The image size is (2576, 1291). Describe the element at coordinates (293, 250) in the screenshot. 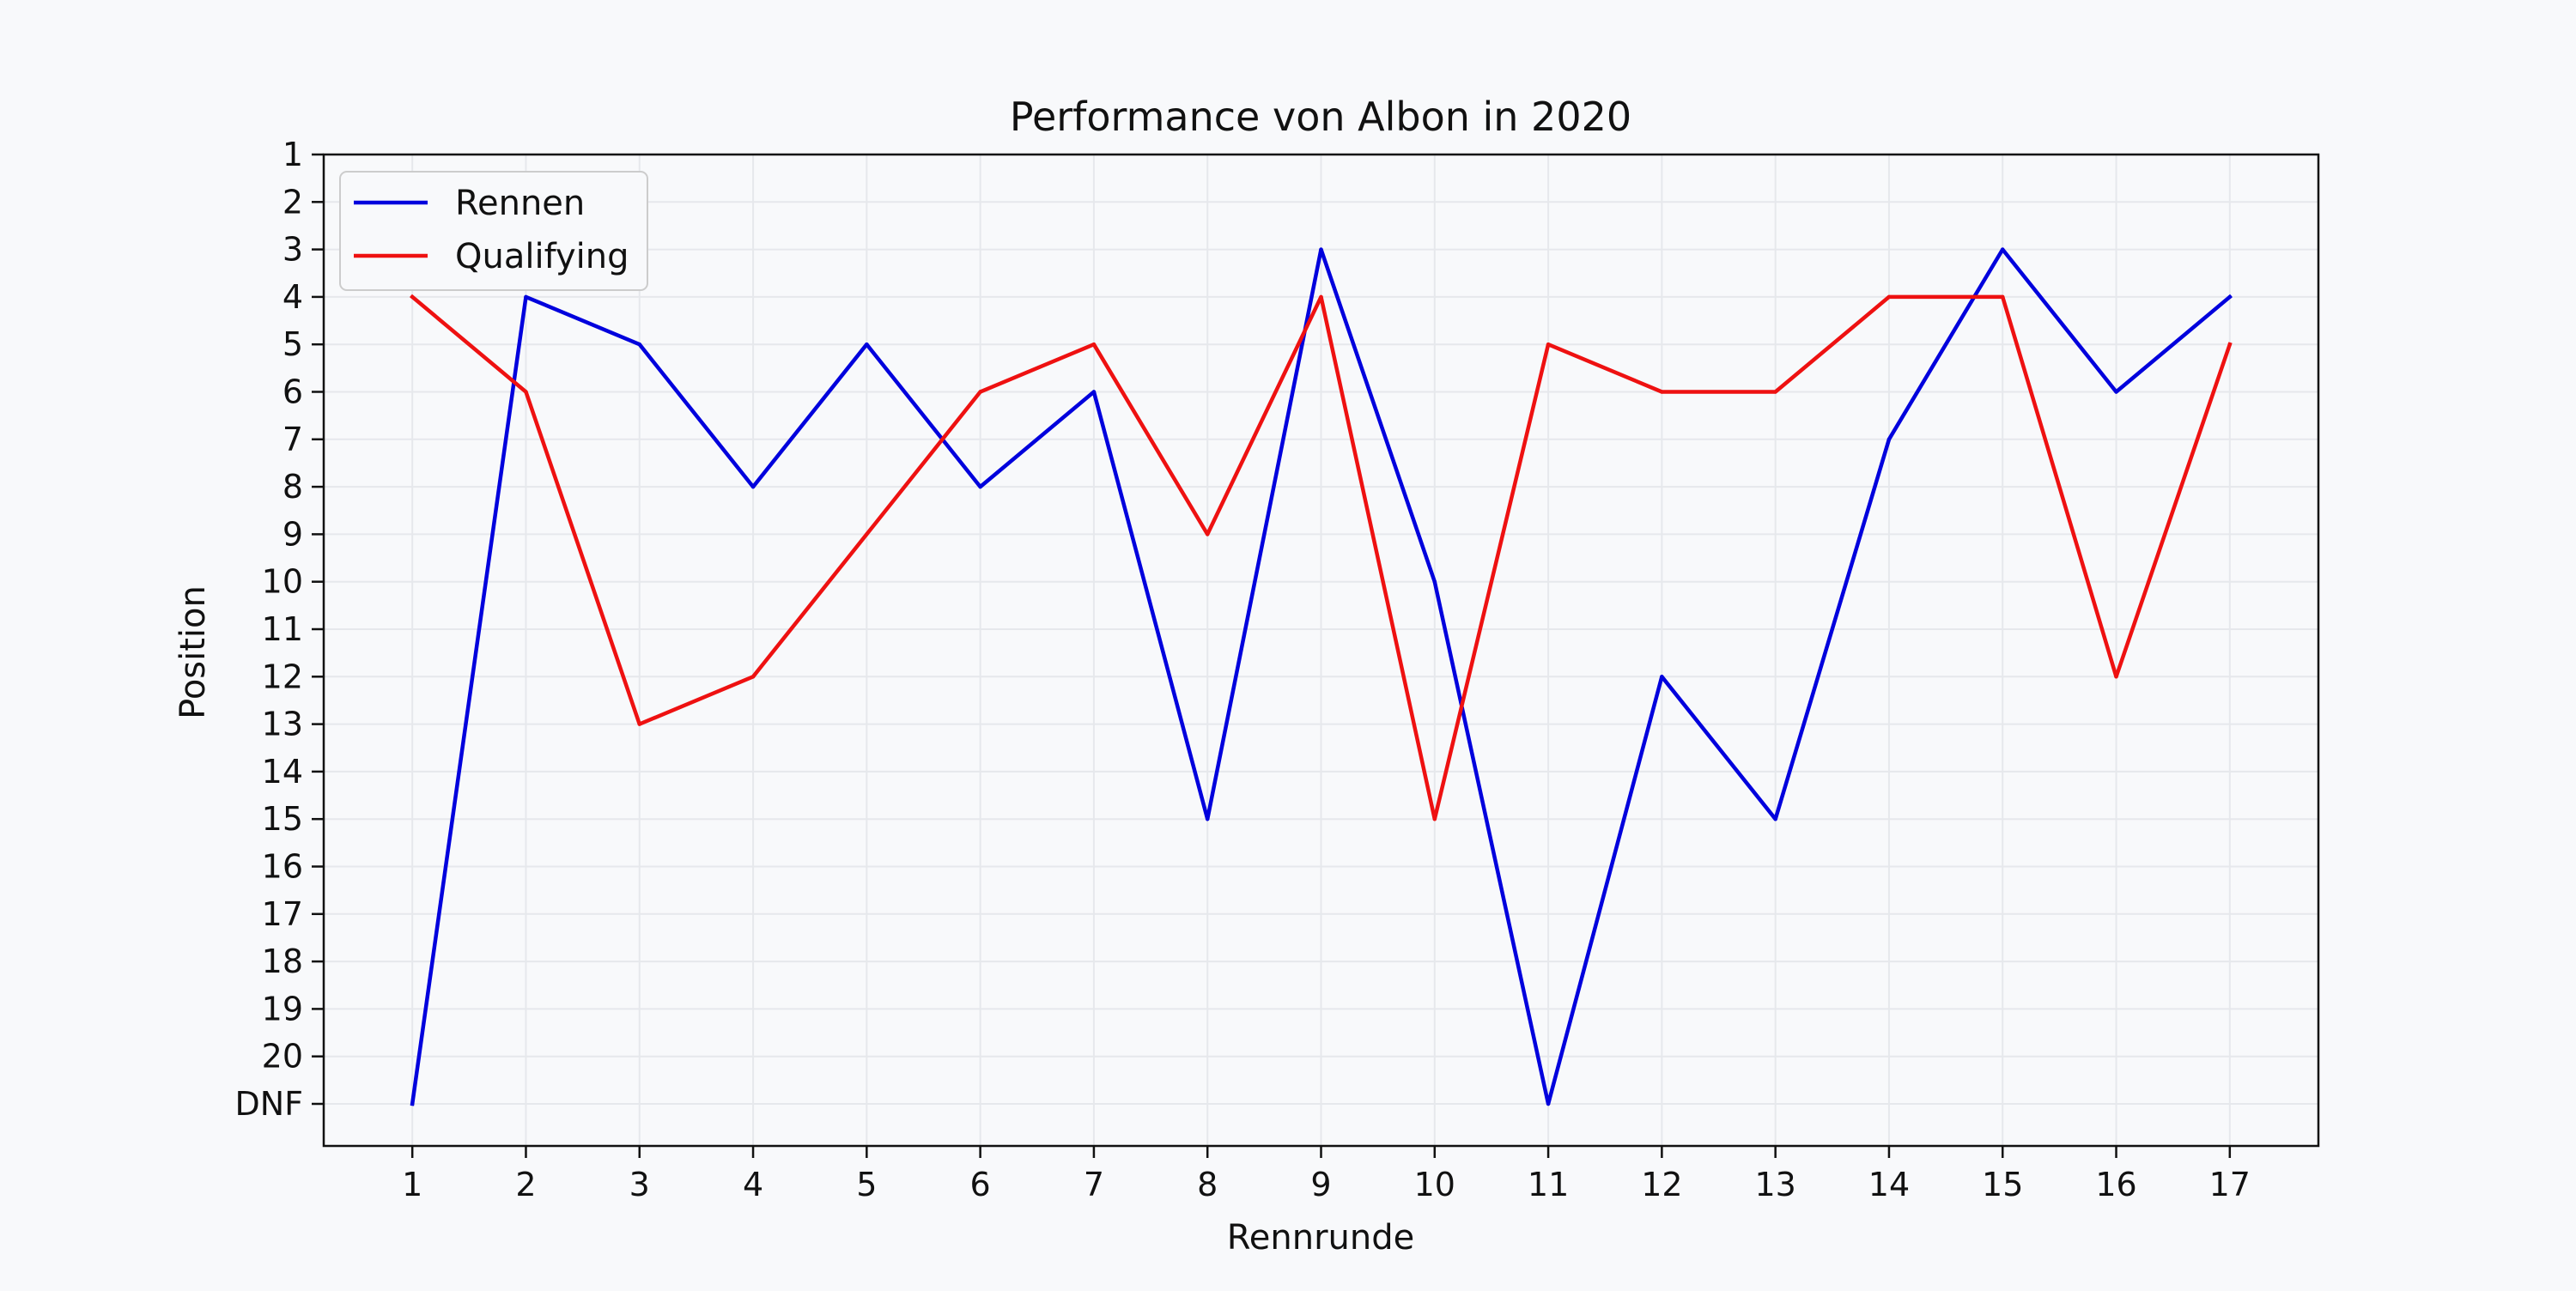

I see `y-tick-label: 3` at that location.